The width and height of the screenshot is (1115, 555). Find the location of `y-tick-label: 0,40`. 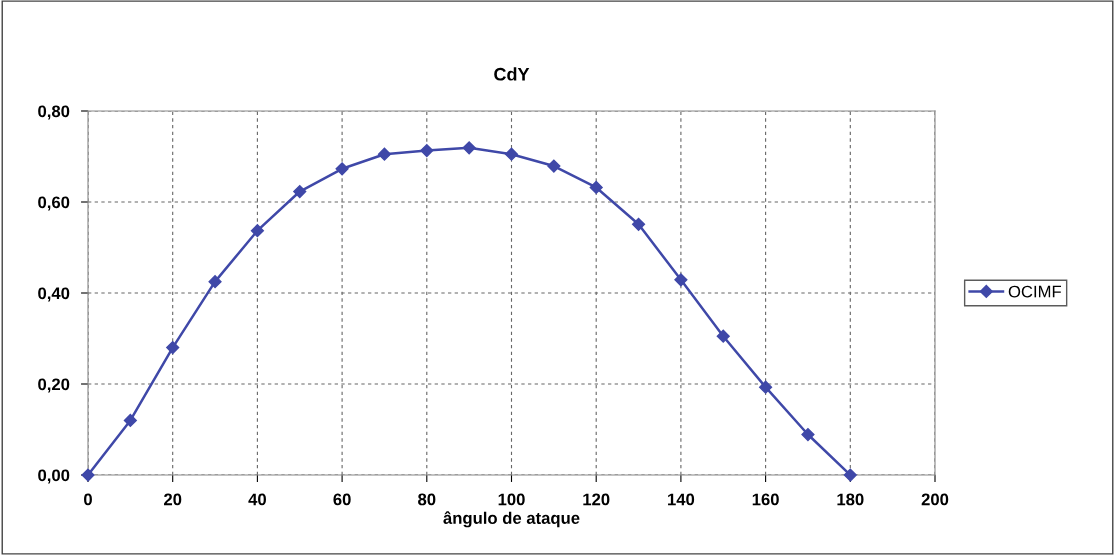

y-tick-label: 0,40 is located at coordinates (54, 294).